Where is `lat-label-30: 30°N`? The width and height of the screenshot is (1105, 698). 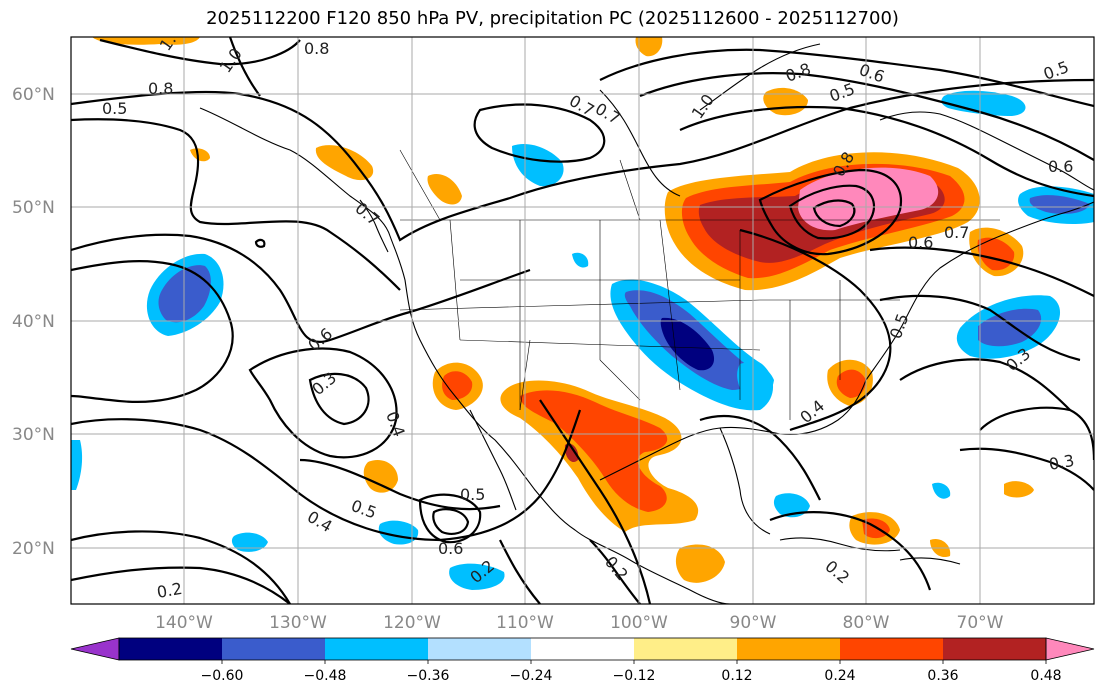 lat-label-30: 30°N is located at coordinates (33, 435).